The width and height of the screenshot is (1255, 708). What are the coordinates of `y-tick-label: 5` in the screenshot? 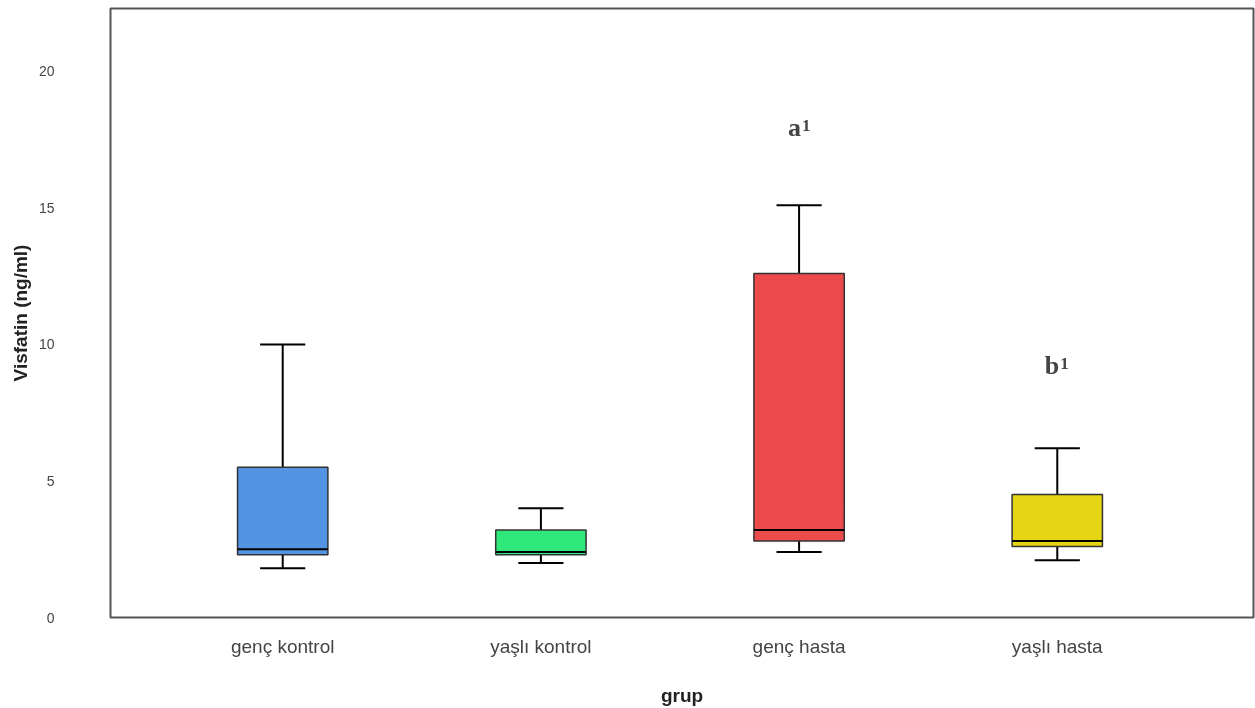 It's located at (50, 480).